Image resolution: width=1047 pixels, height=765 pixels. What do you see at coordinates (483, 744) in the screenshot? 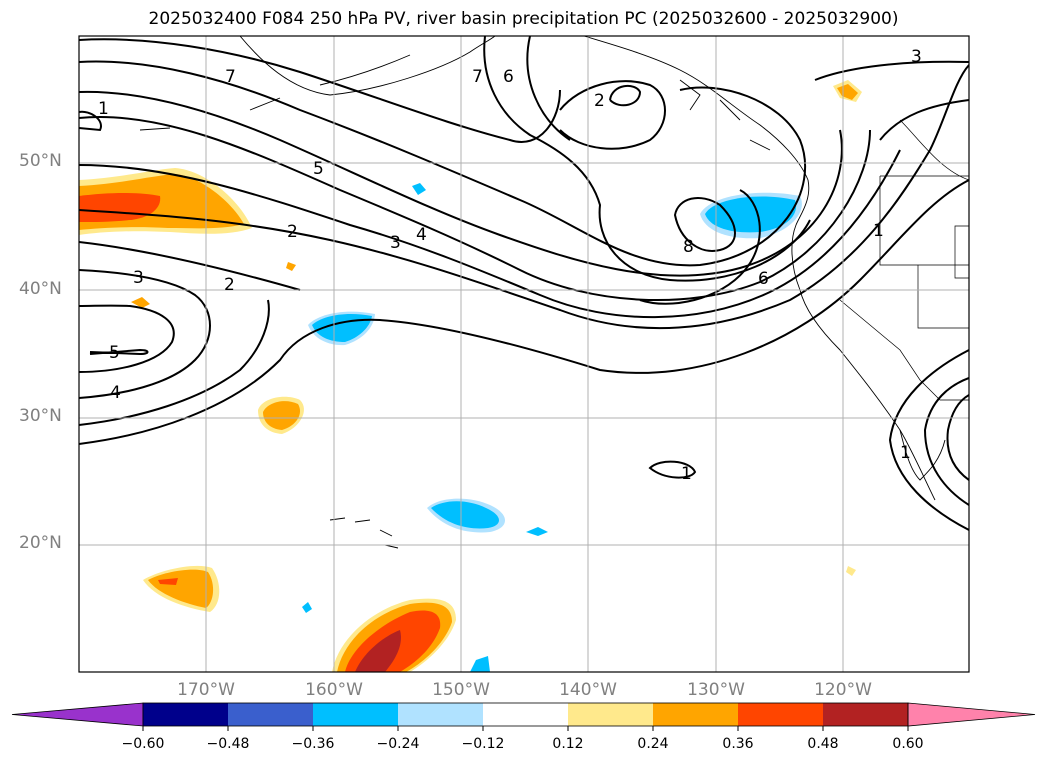
I see `colorbar-tick-label: −0.12` at bounding box center [483, 744].